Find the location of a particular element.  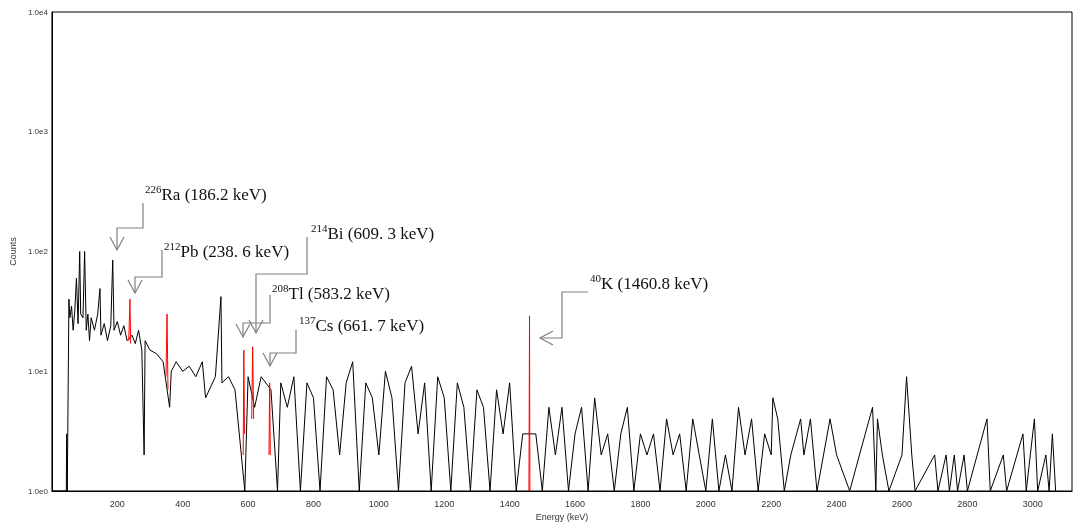

annotation: $^{137}$Cs (661. 7 keV) is located at coordinates (362, 324).